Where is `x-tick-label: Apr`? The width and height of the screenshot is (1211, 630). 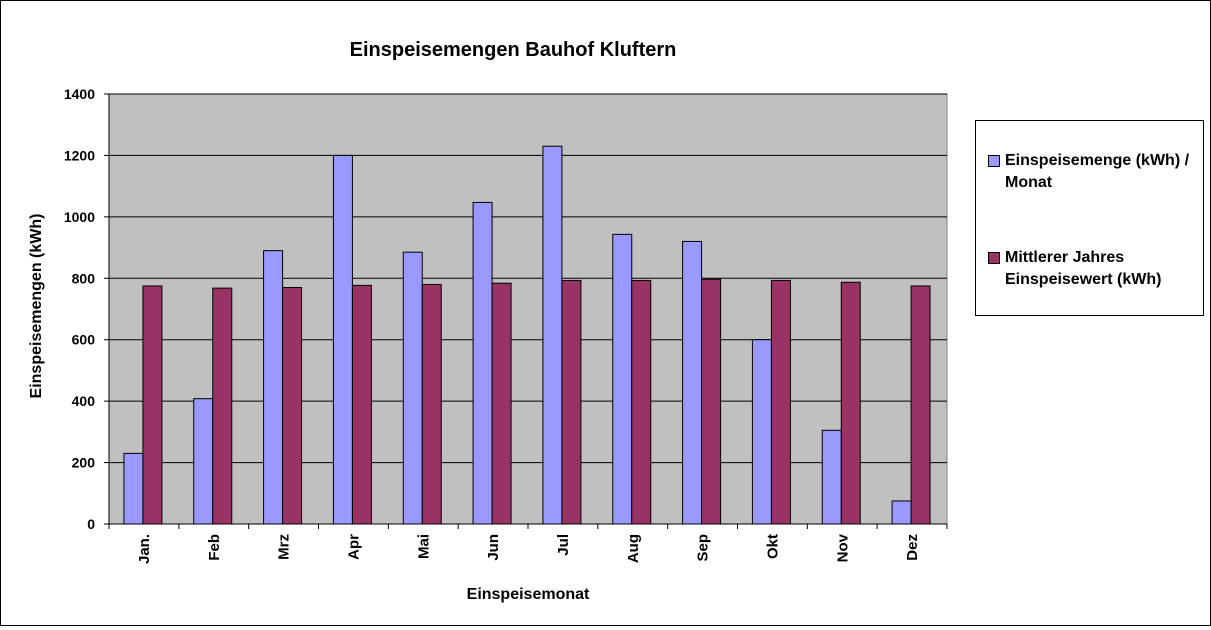
x-tick-label: Apr is located at coordinates (353, 547).